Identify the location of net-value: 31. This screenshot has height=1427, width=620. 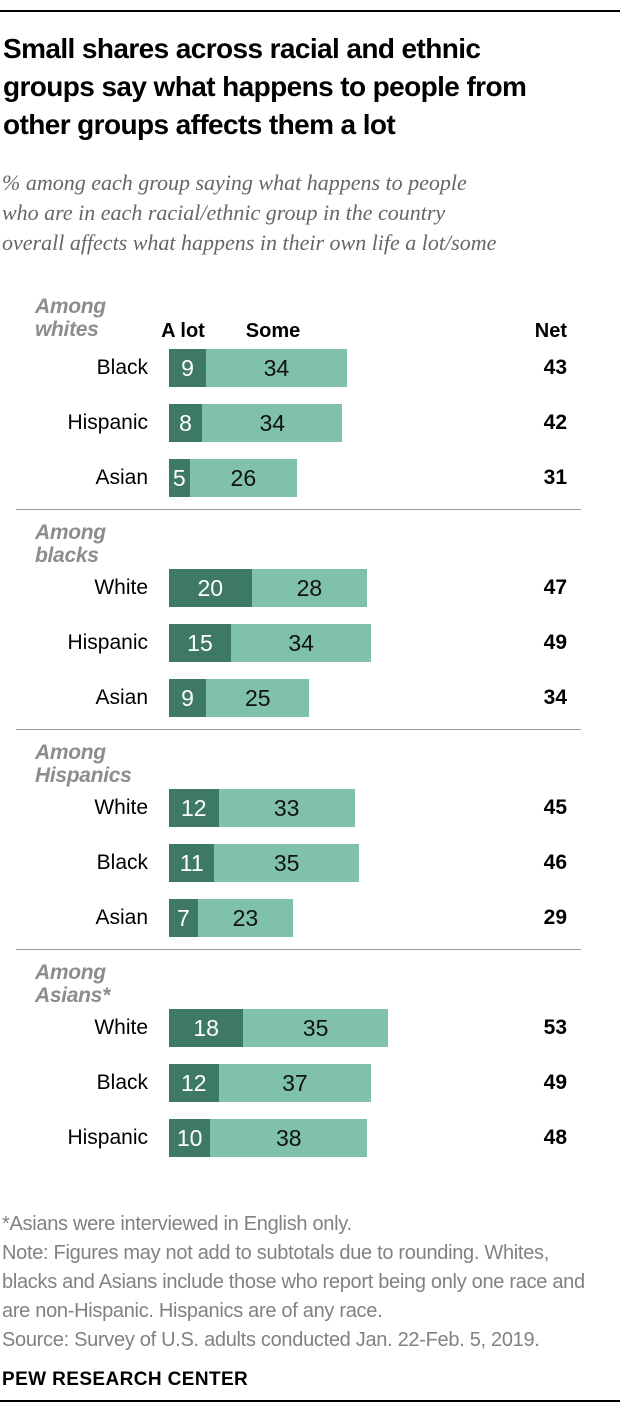
(555, 477).